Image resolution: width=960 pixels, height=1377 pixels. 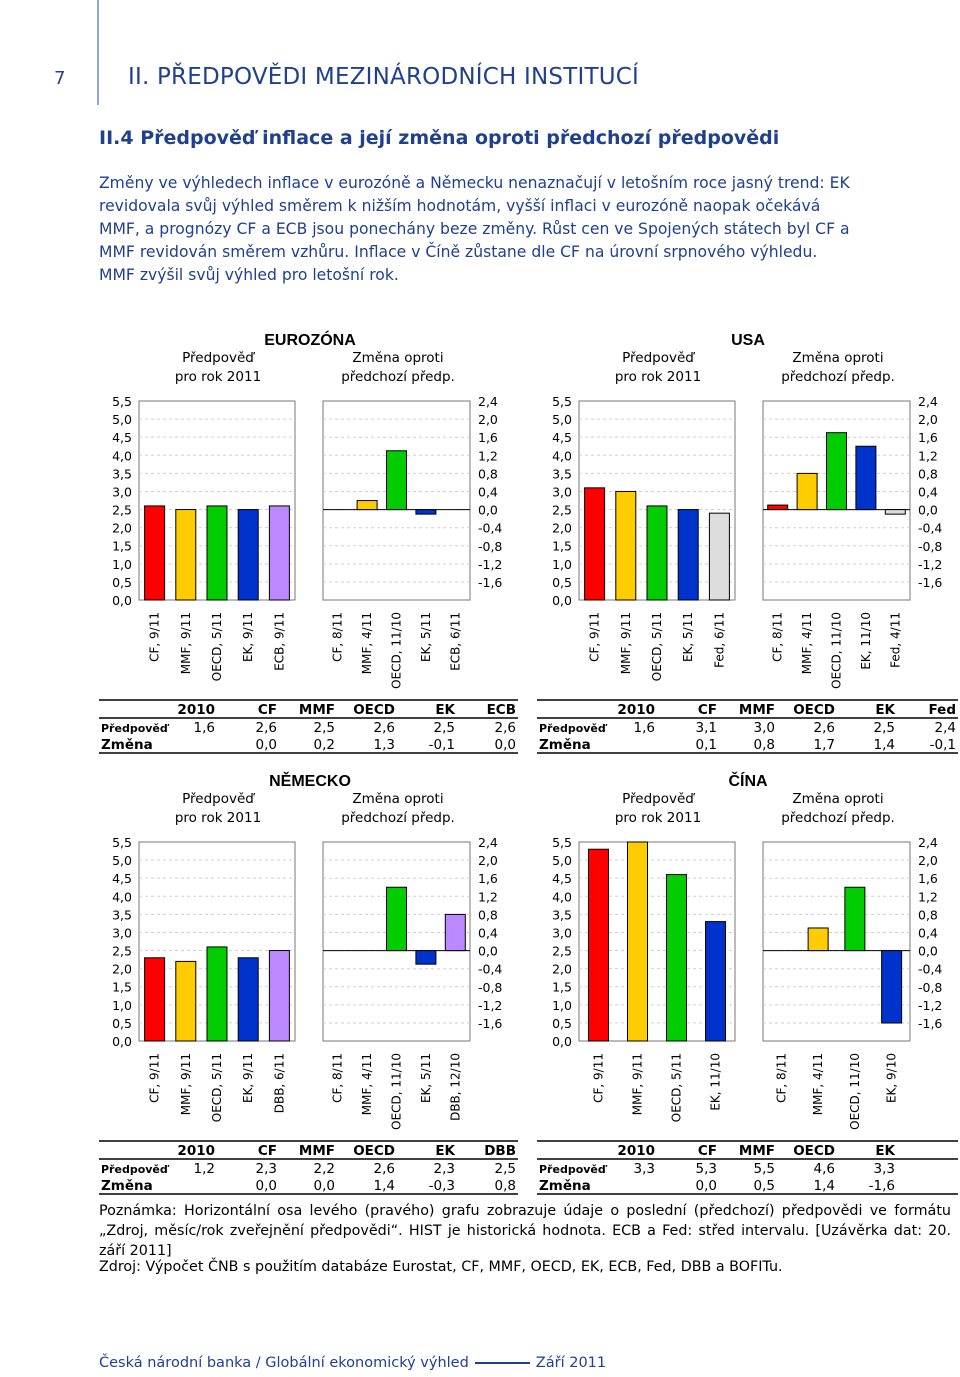 What do you see at coordinates (943, 745) in the screenshot?
I see `table-change-cell: -0,1` at bounding box center [943, 745].